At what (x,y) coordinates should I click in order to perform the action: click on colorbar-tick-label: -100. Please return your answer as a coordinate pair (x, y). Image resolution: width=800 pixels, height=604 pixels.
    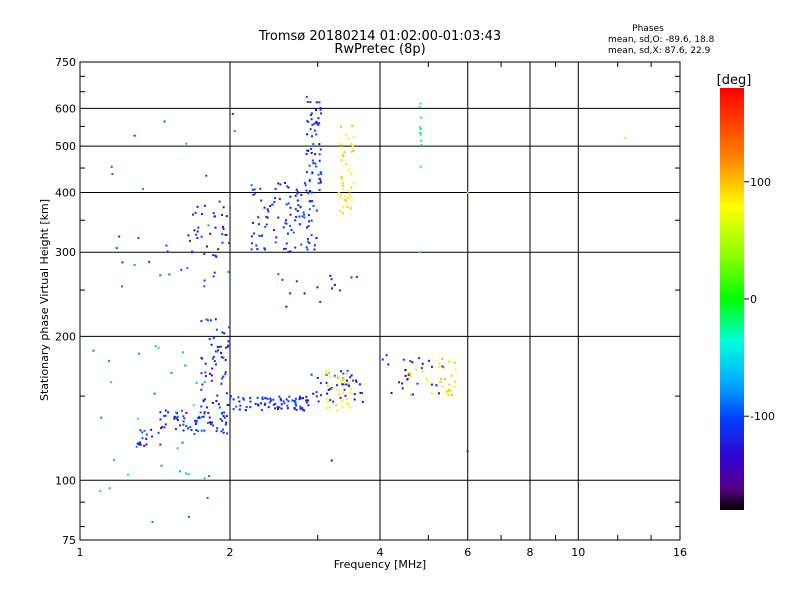
    Looking at the image, I should click on (762, 416).